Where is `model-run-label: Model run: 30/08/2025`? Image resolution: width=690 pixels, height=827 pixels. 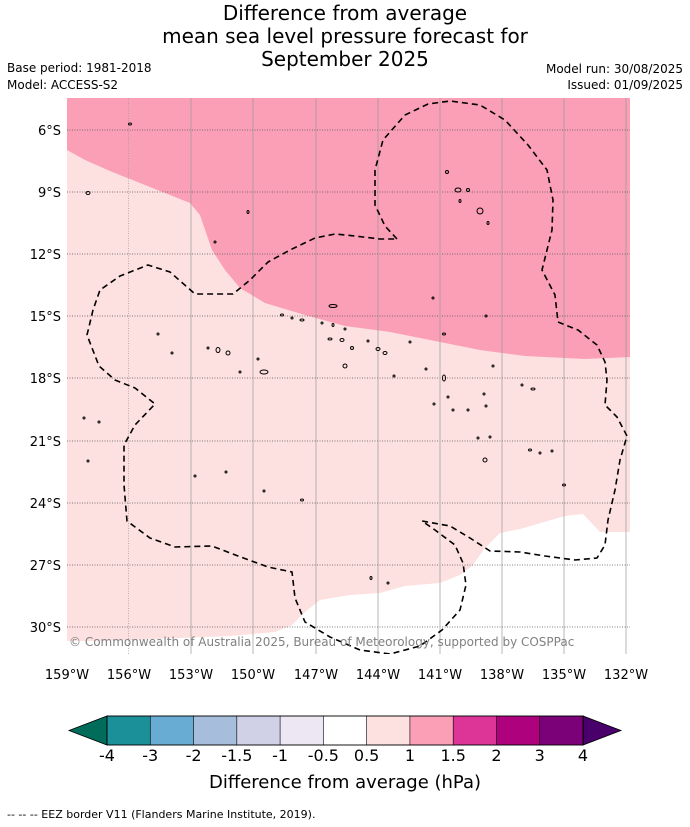 model-run-label: Model run: 30/08/2025 is located at coordinates (614, 69).